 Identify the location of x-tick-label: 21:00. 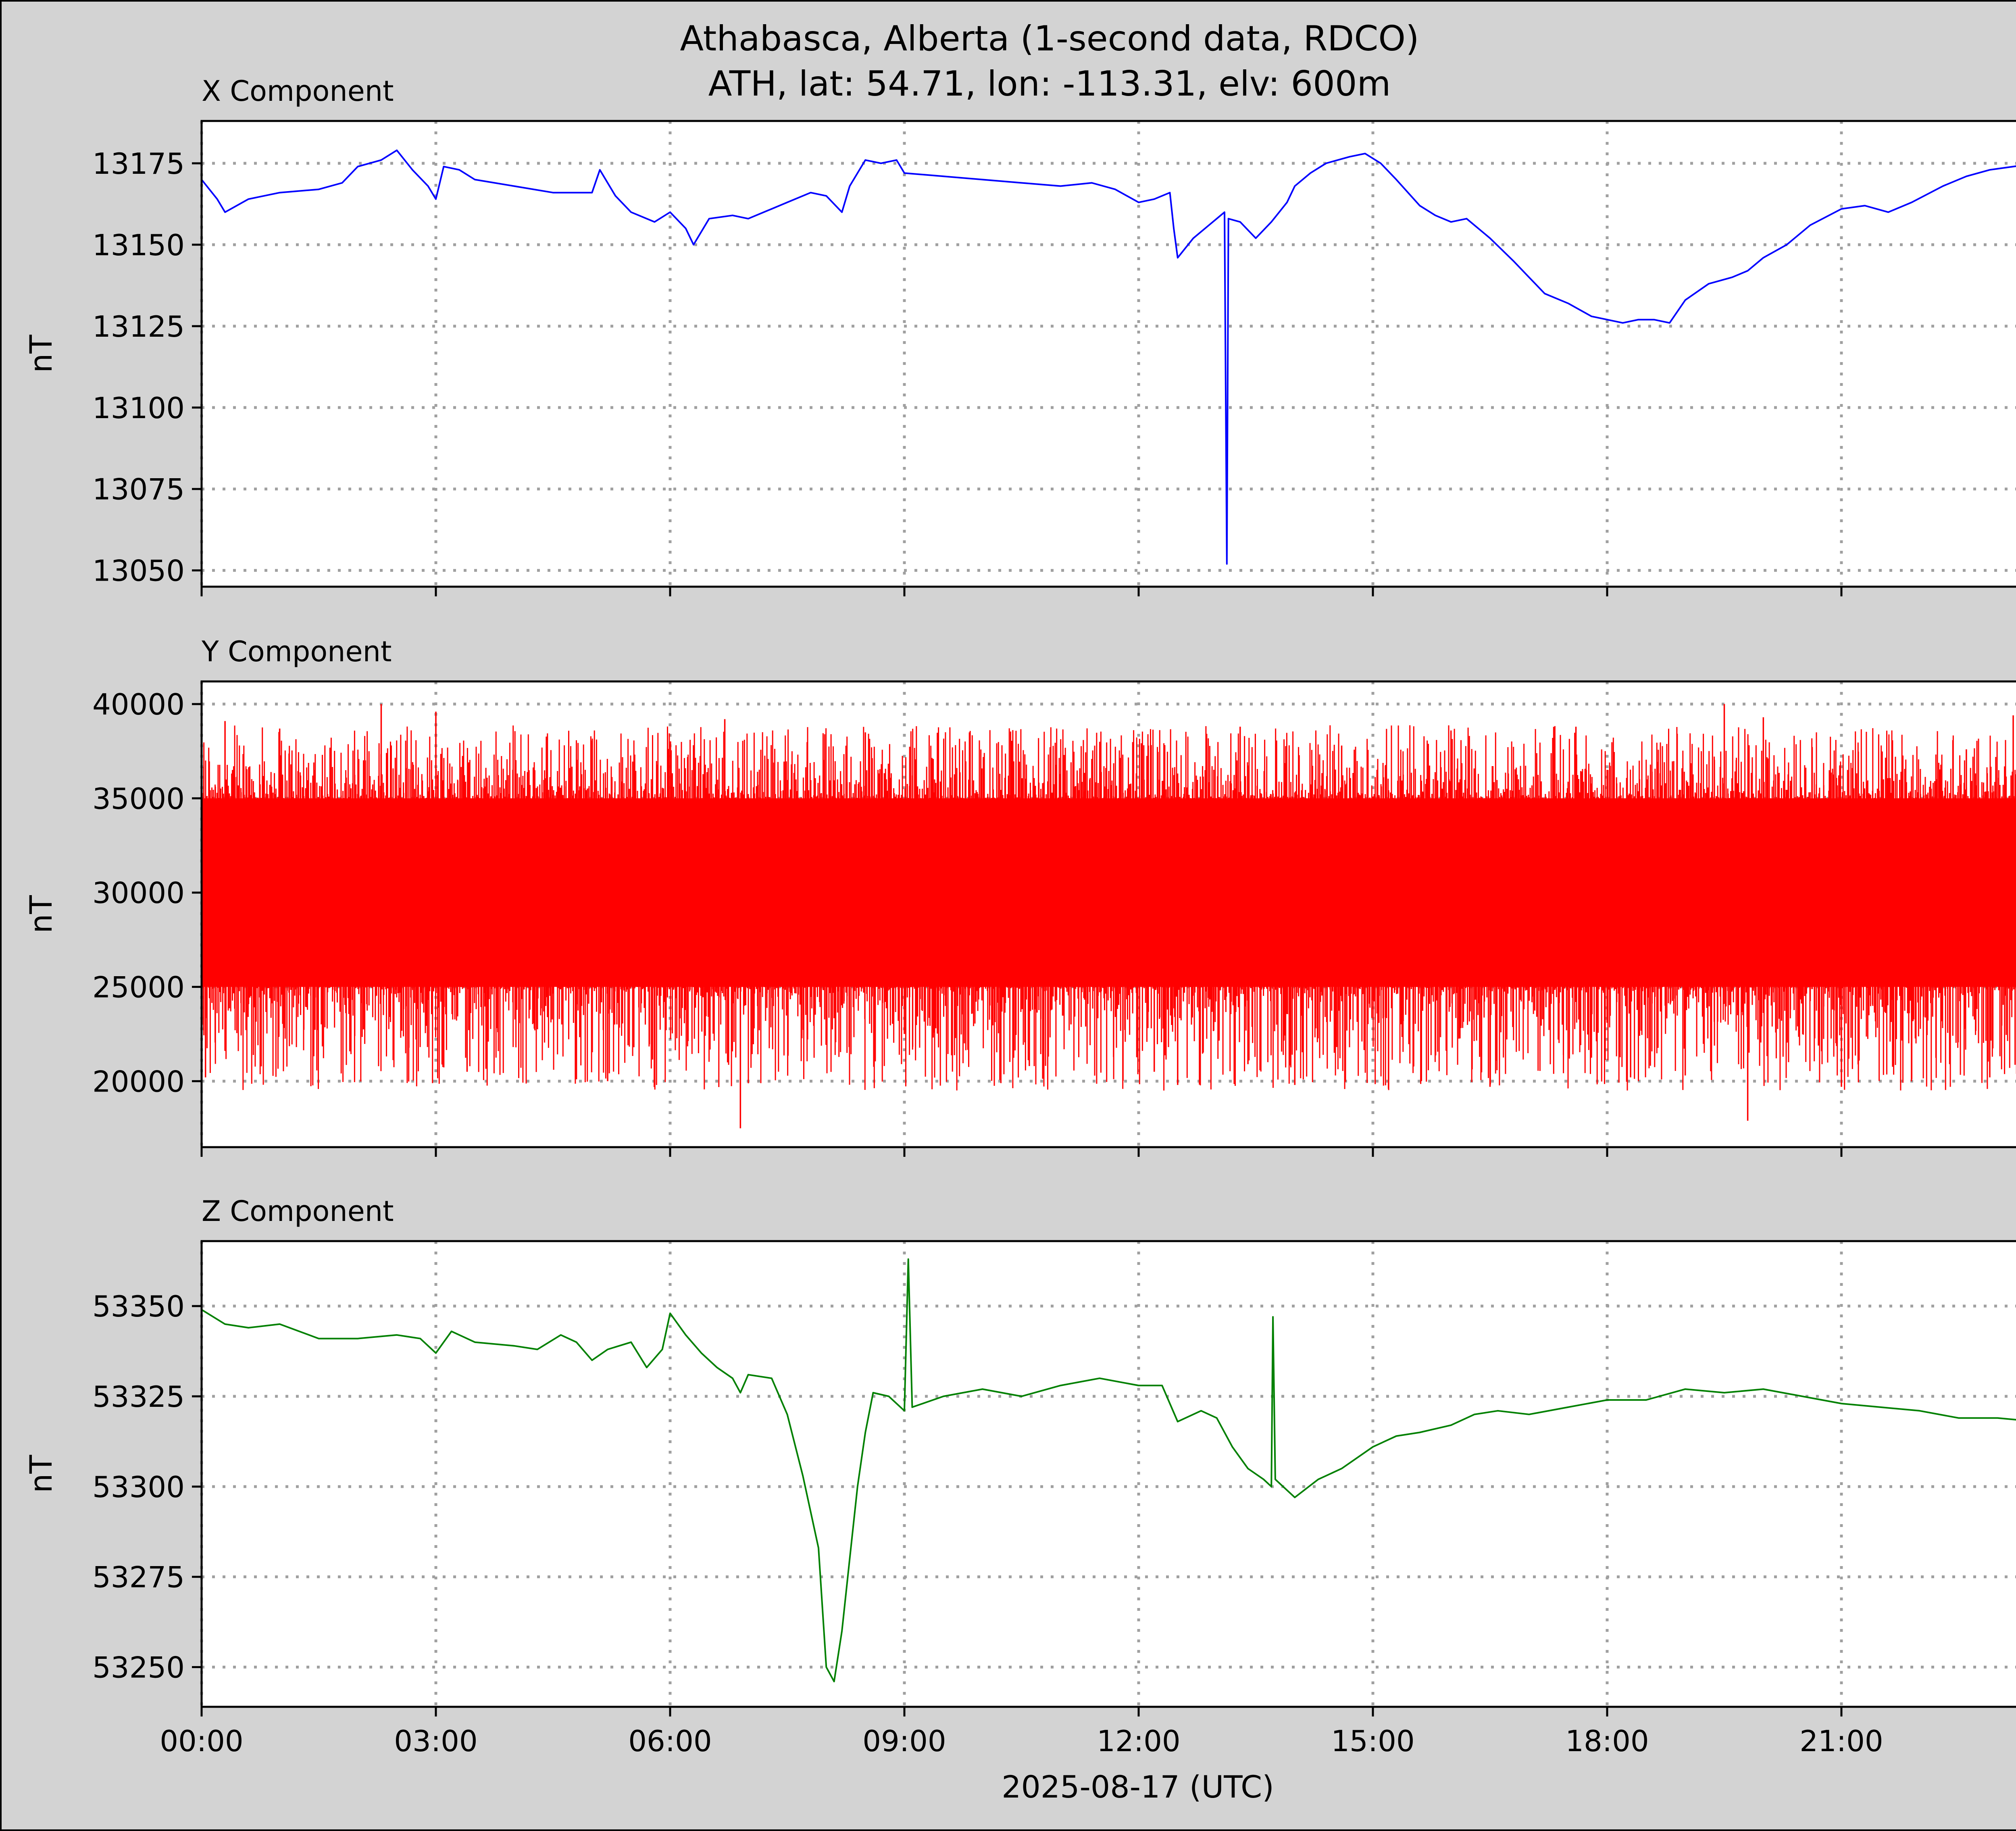
(1841, 1741).